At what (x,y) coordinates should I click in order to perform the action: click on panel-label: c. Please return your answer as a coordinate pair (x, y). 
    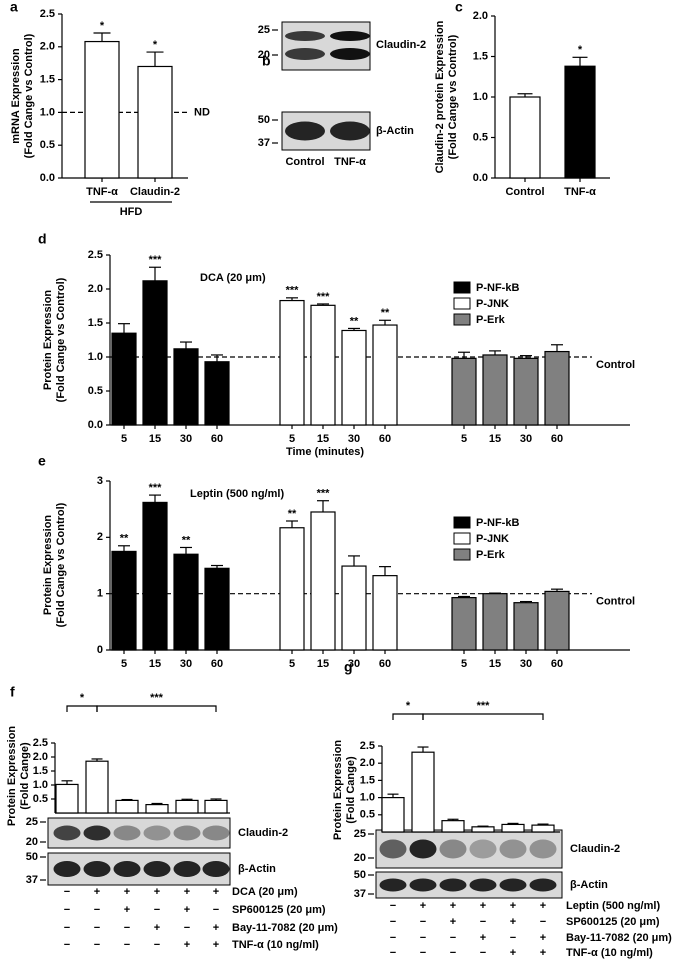
    Looking at the image, I should click on (459, 7).